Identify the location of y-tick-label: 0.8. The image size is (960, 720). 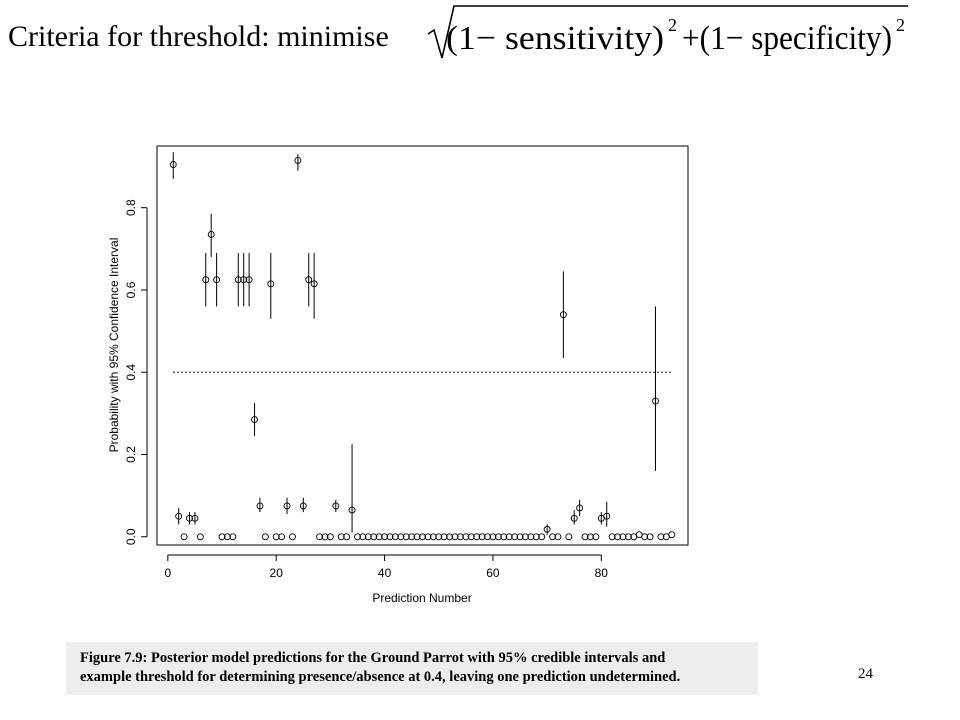
(131, 207).